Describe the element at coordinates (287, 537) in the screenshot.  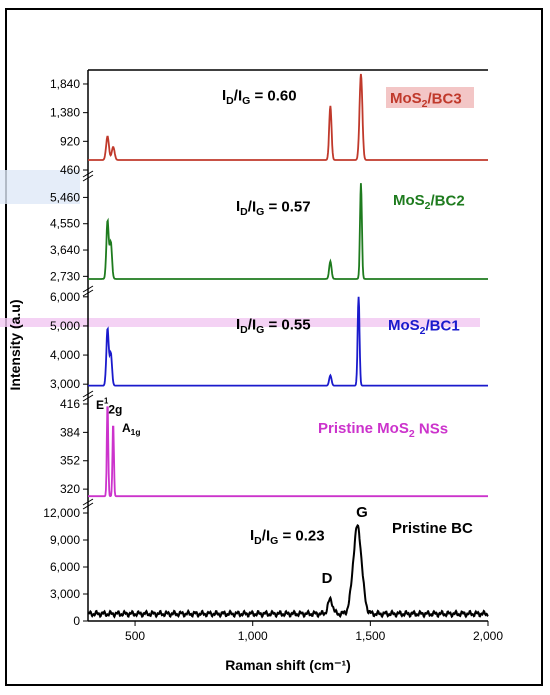
I see `ratio-label-bc: ID/IG = 0.23` at that location.